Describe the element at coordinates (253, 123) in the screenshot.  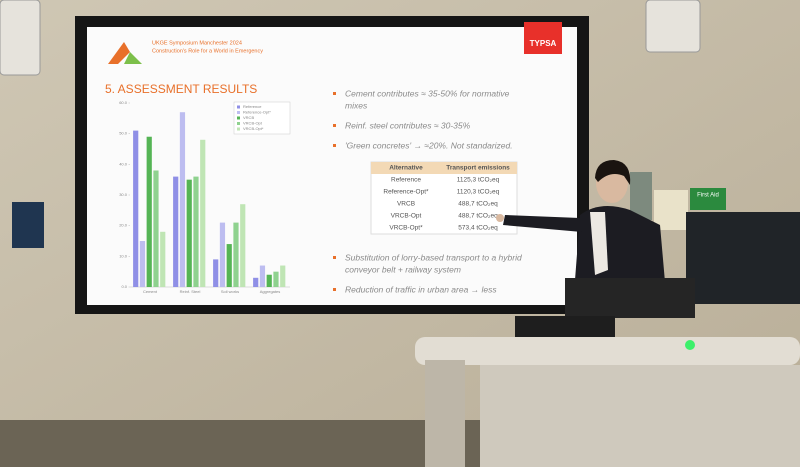
I see `legend-label: VRCB-Opt` at that location.